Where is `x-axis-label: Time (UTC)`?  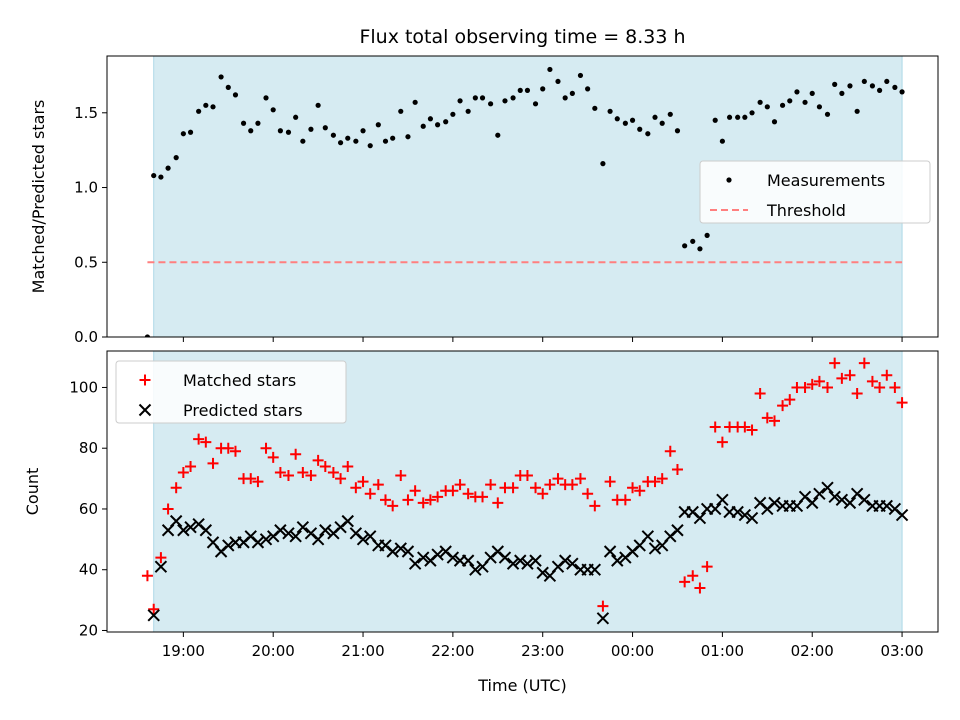
x-axis-label: Time (UTC) is located at coordinates (521, 685).